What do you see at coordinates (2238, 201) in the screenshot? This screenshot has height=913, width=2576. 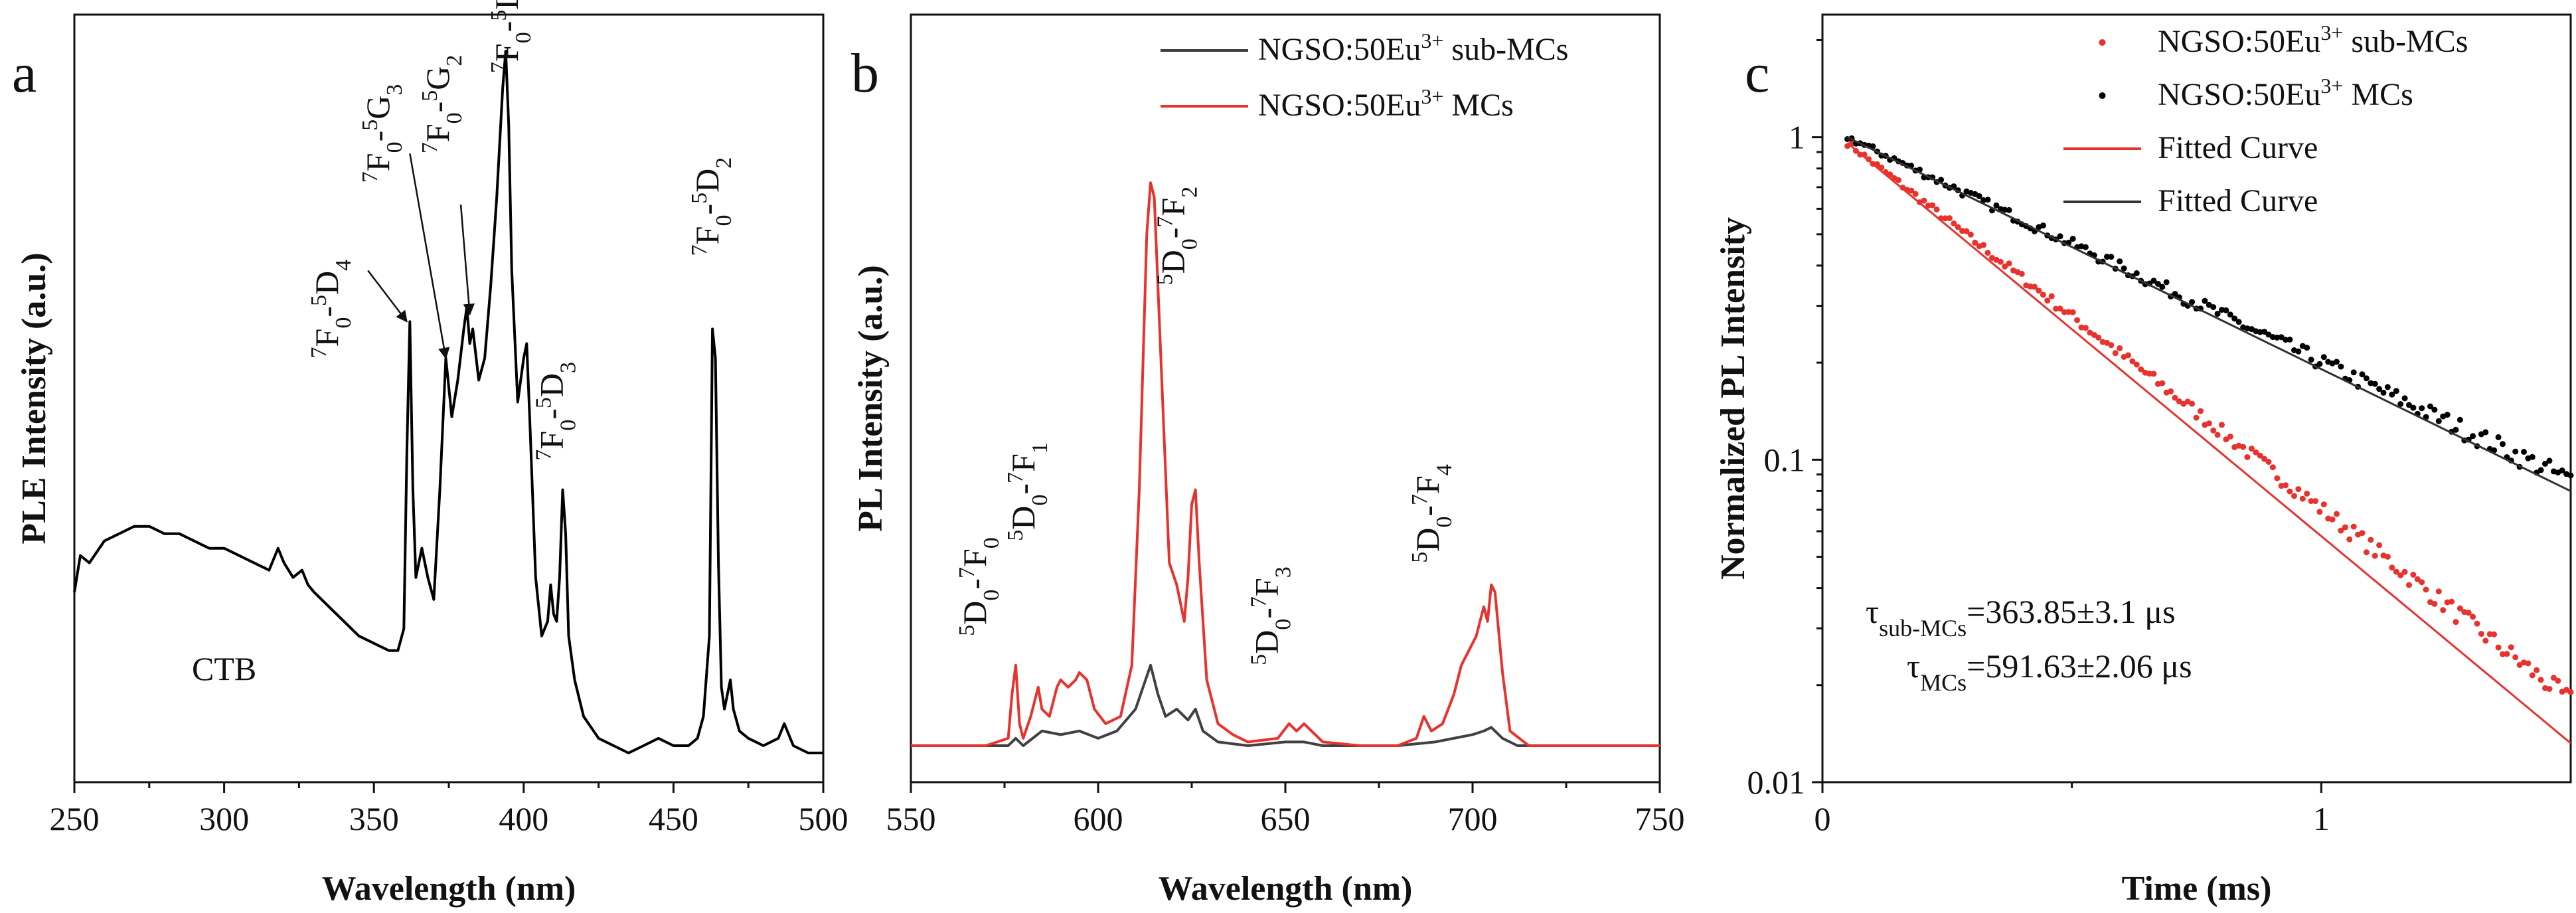 I see `panel-c-legend-label-3: Fitted Curve` at bounding box center [2238, 201].